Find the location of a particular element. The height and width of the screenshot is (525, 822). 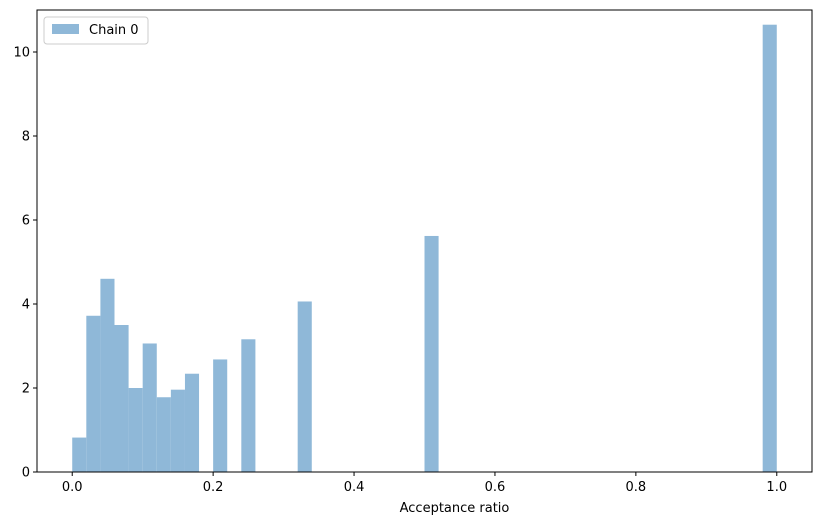

y-tick-label: 4 is located at coordinates (26, 305).